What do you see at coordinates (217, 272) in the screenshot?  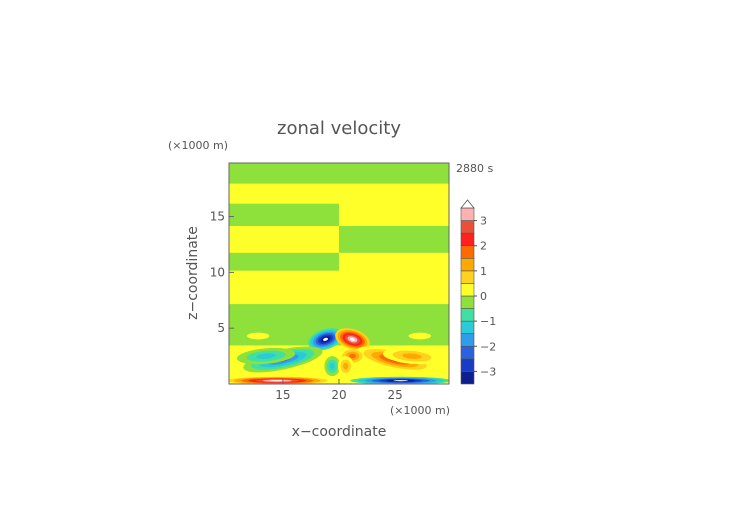 I see `y-tick-label: 10` at bounding box center [217, 272].